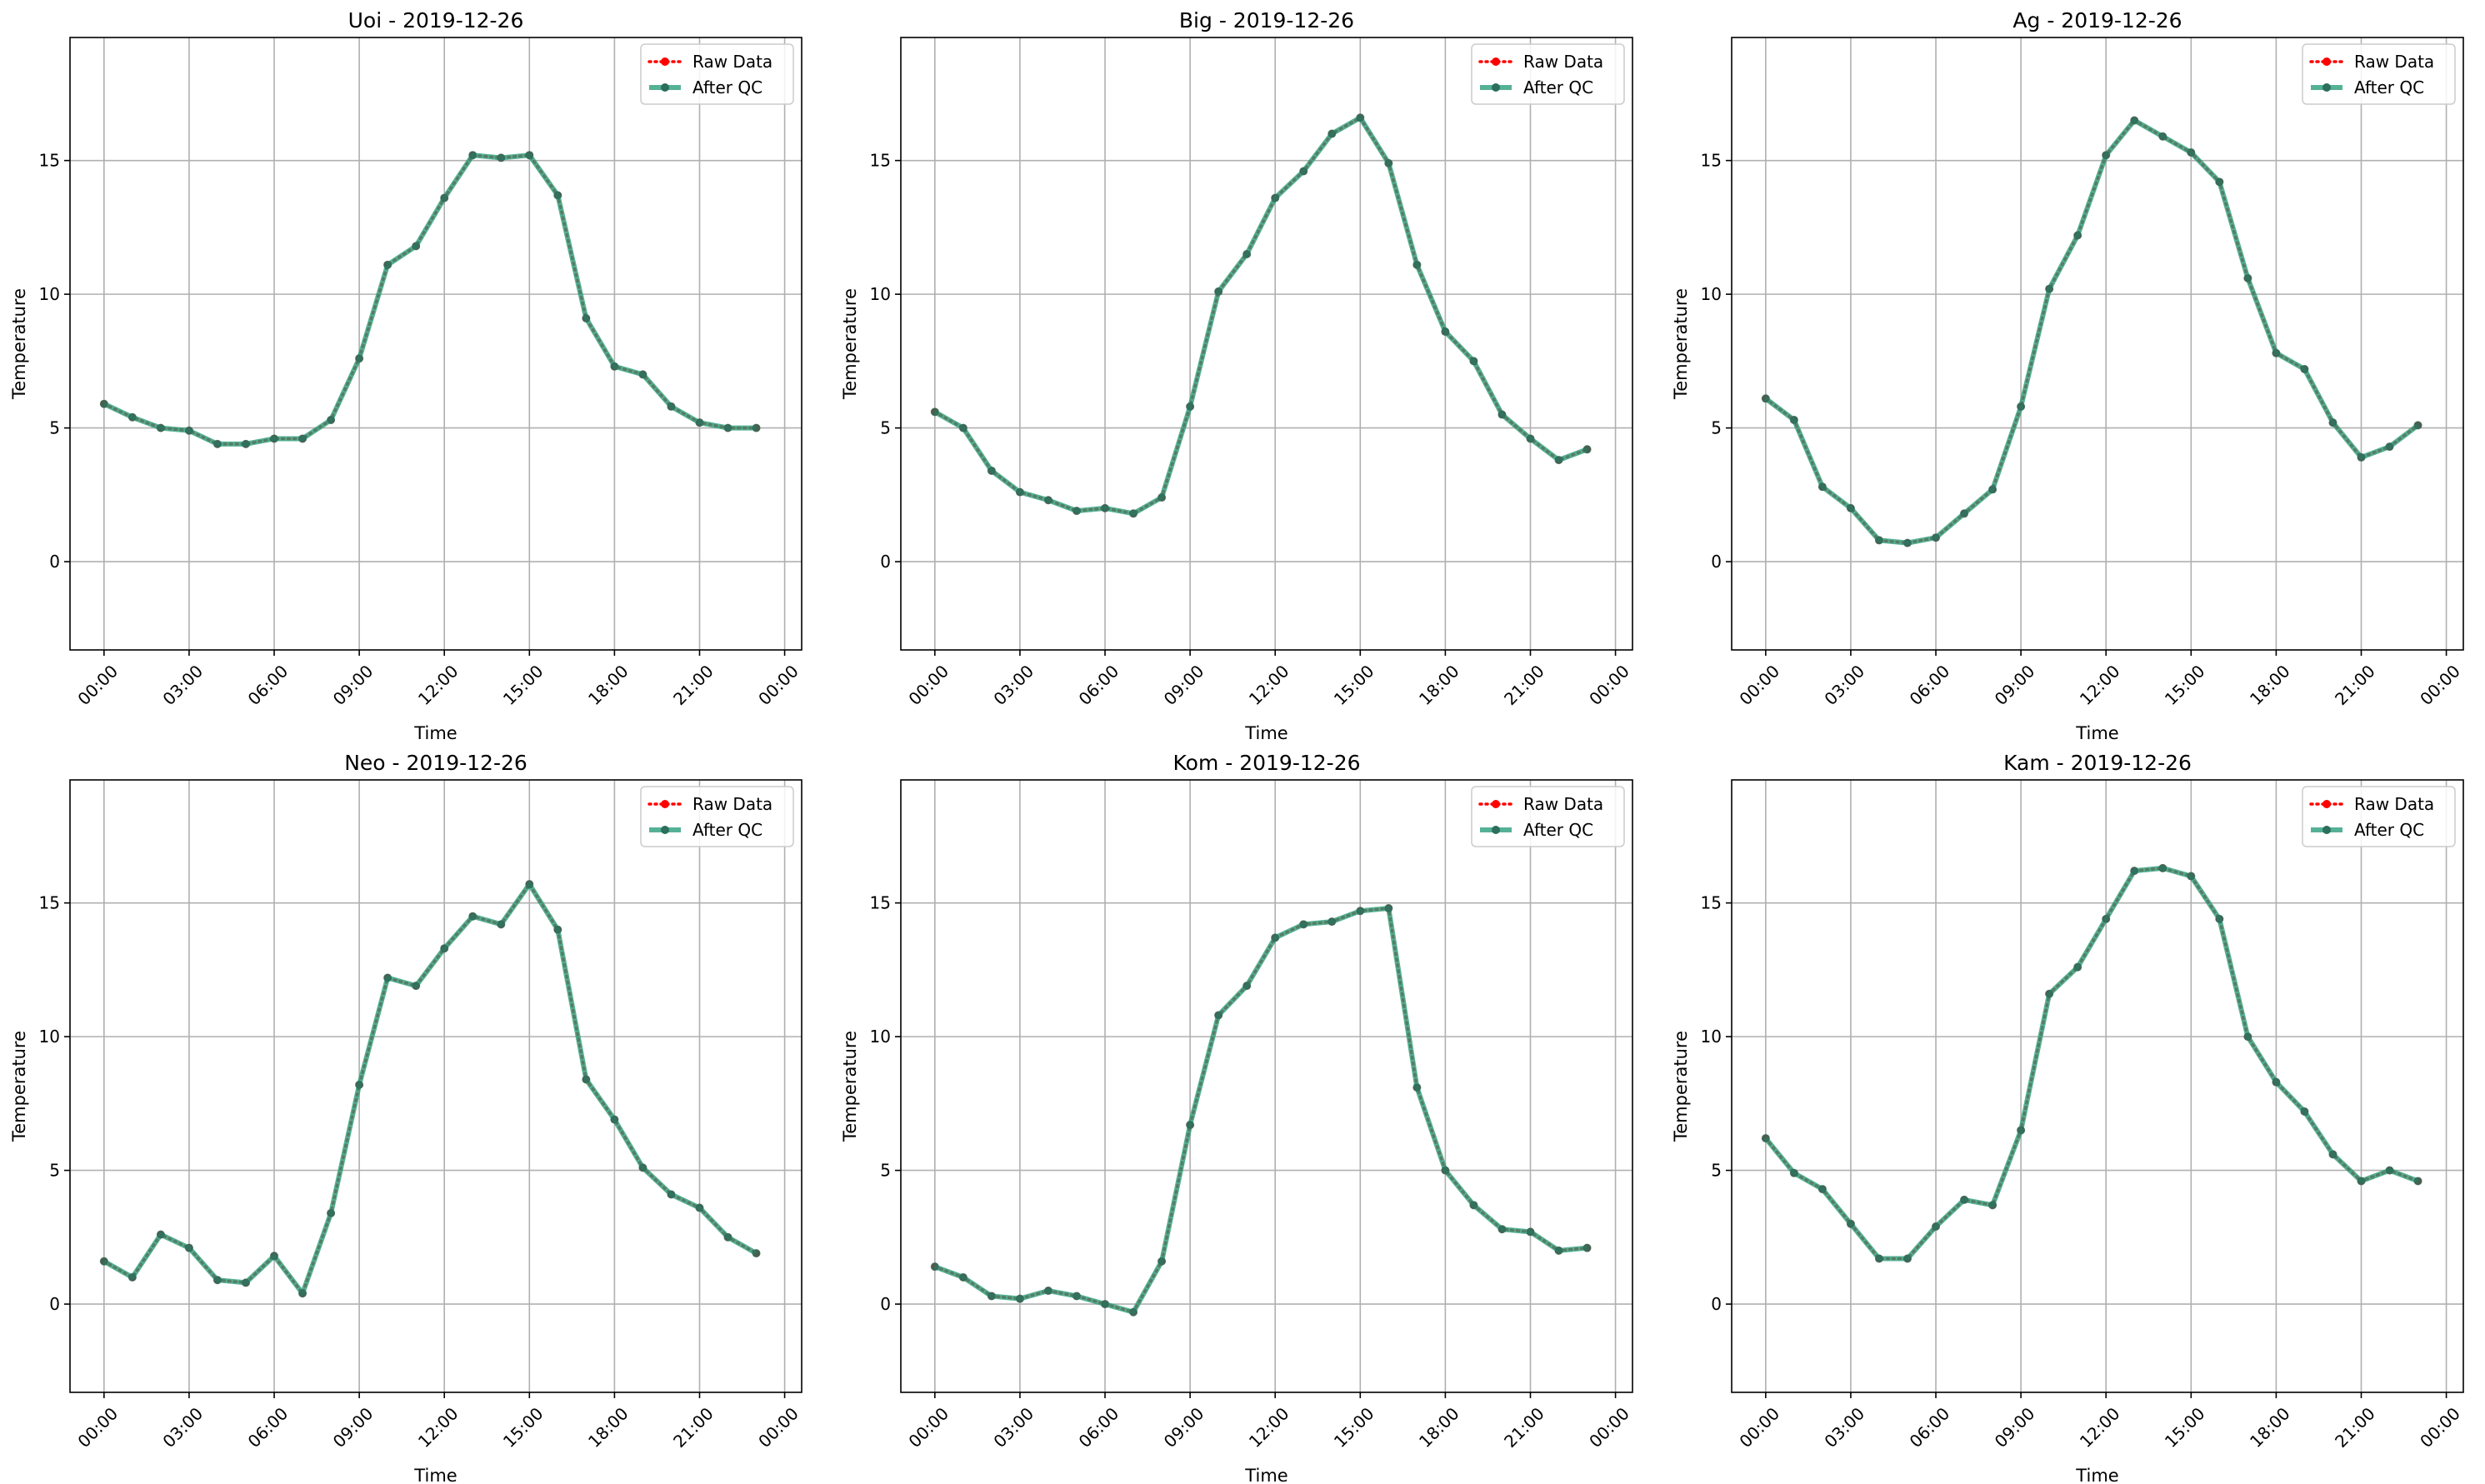 The height and width of the screenshot is (1484, 2485). What do you see at coordinates (1266, 20) in the screenshot?
I see `chart-title: Big - 2019-12-26` at bounding box center [1266, 20].